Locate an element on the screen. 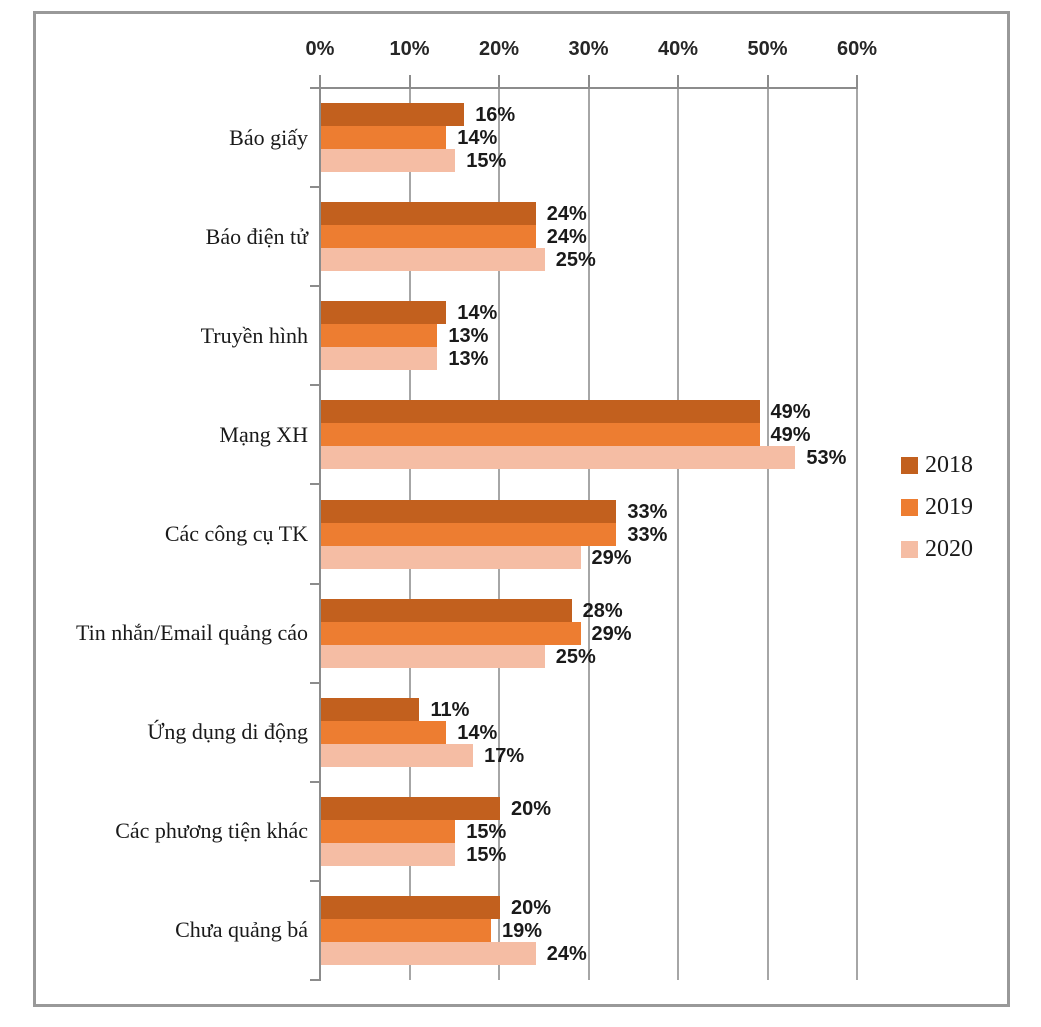 Image resolution: width=1041 pixels, height=1027 pixels. category-label: Ứng dụng di động is located at coordinates (227, 732).